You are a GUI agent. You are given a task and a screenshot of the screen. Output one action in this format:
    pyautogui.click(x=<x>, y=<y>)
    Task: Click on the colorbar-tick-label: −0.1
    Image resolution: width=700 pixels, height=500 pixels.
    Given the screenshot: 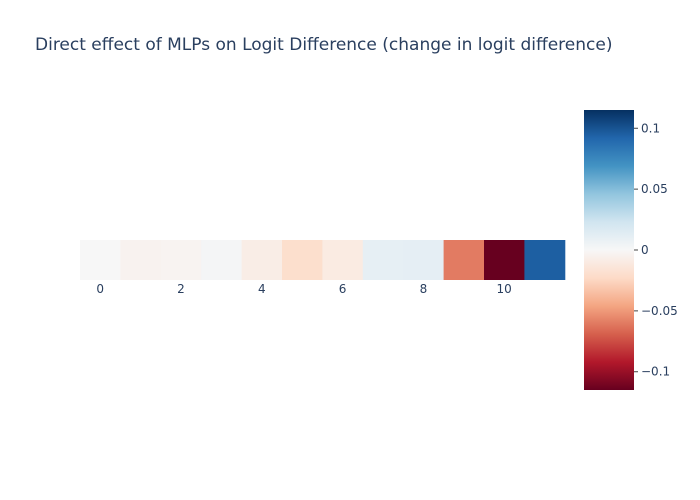 What is the action you would take?
    pyautogui.click(x=655, y=372)
    